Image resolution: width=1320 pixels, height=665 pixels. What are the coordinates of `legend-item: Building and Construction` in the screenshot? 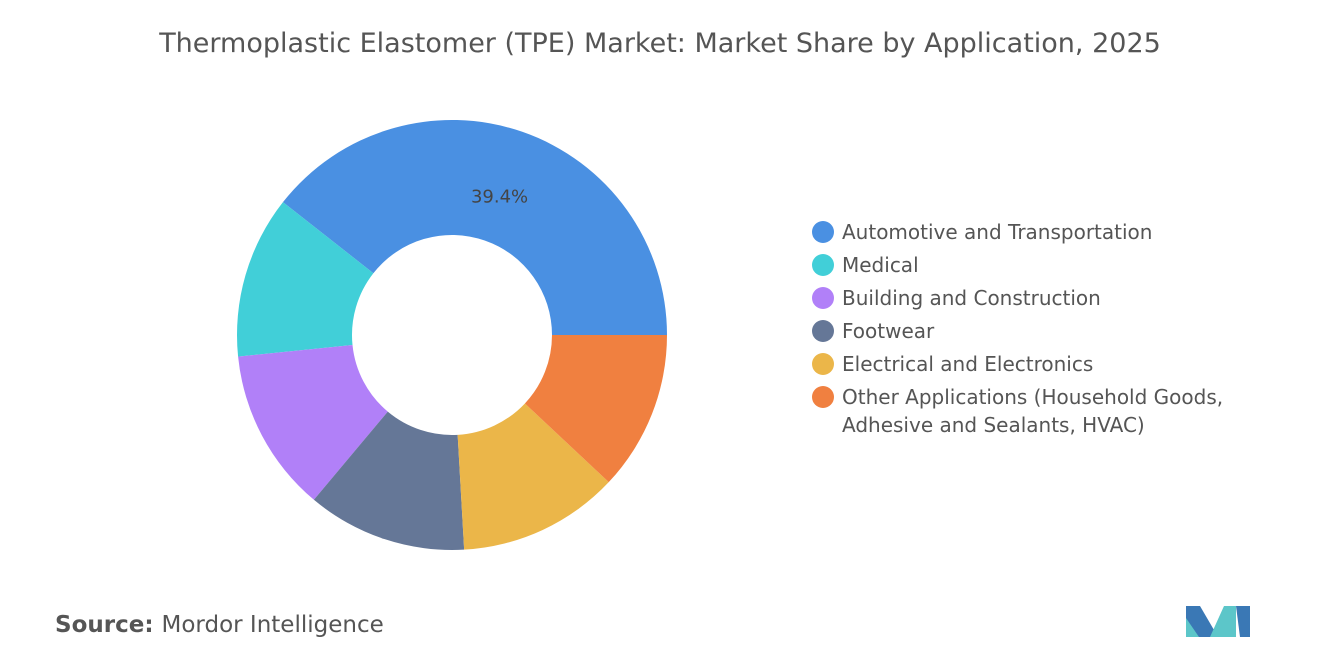 It's located at (1027, 298).